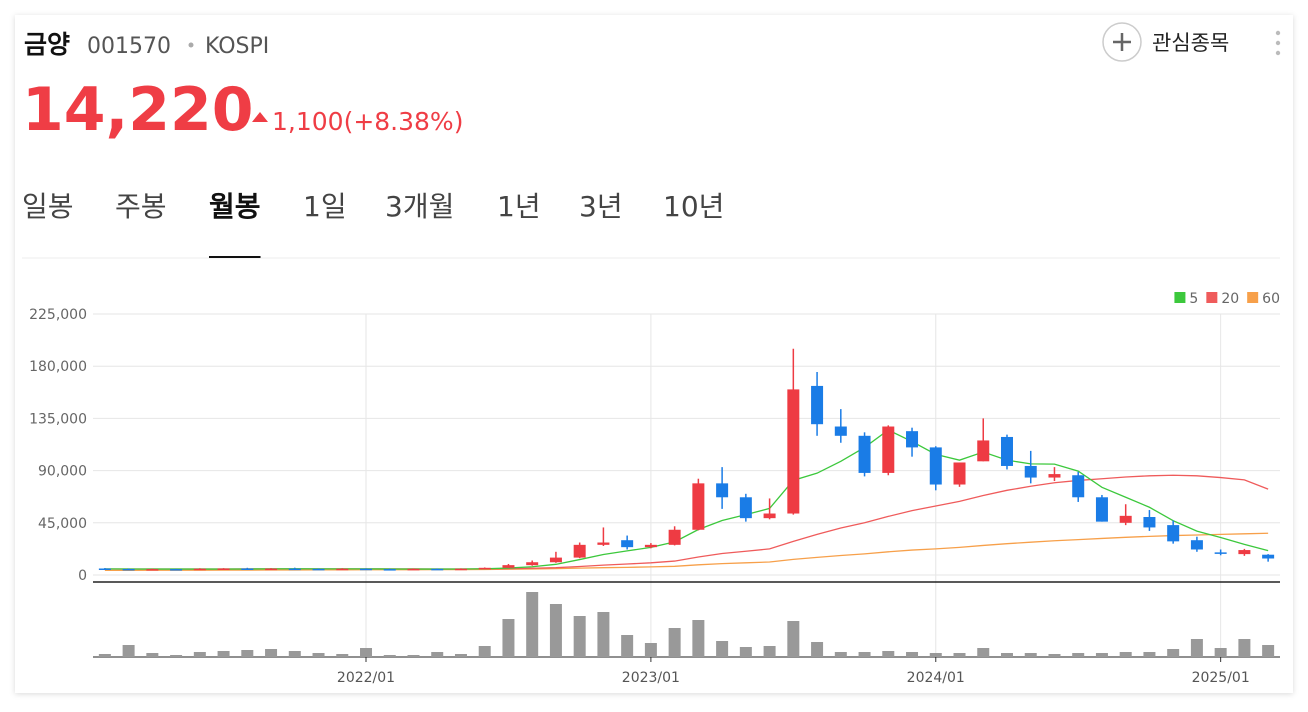 The height and width of the screenshot is (712, 1308). I want to click on y-tick-label: 90,000, so click(62, 472).